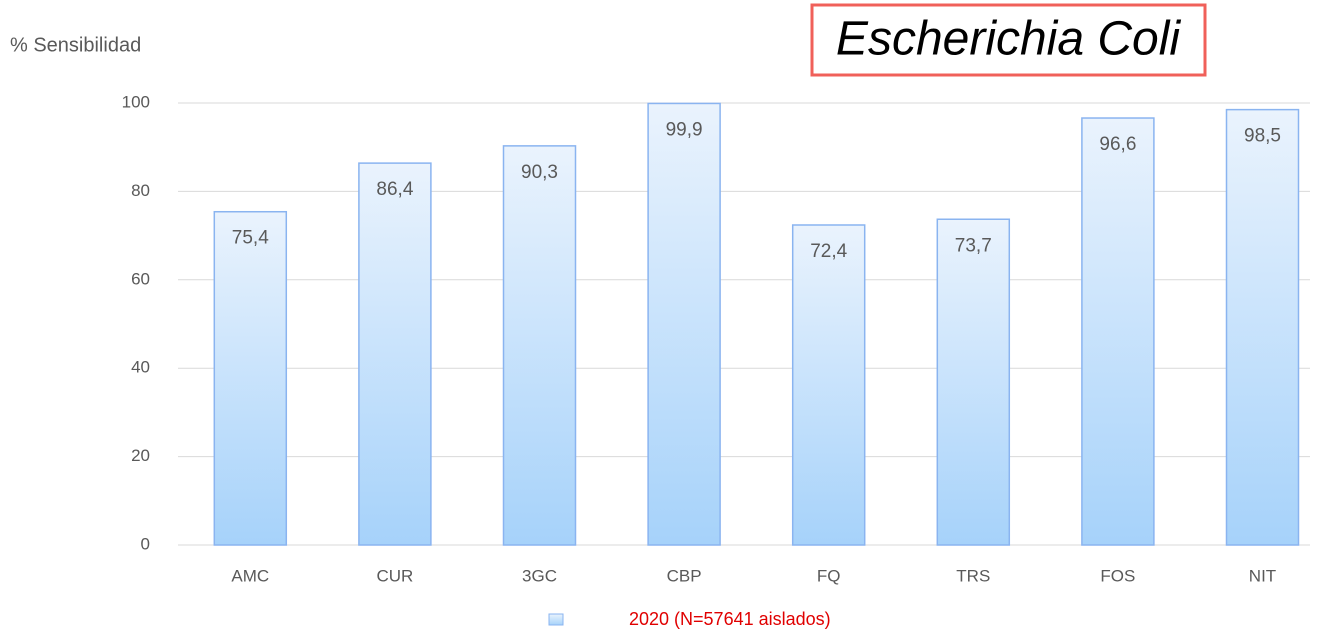 Image resolution: width=1319 pixels, height=632 pixels. I want to click on y-tick-label: 20, so click(140, 455).